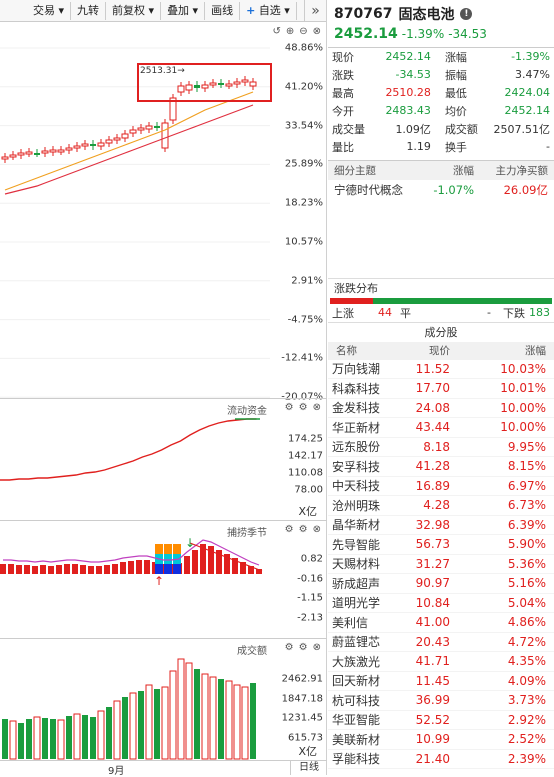 This screenshot has width=554, height=777. I want to click on plus-icon: +, so click(251, 10).